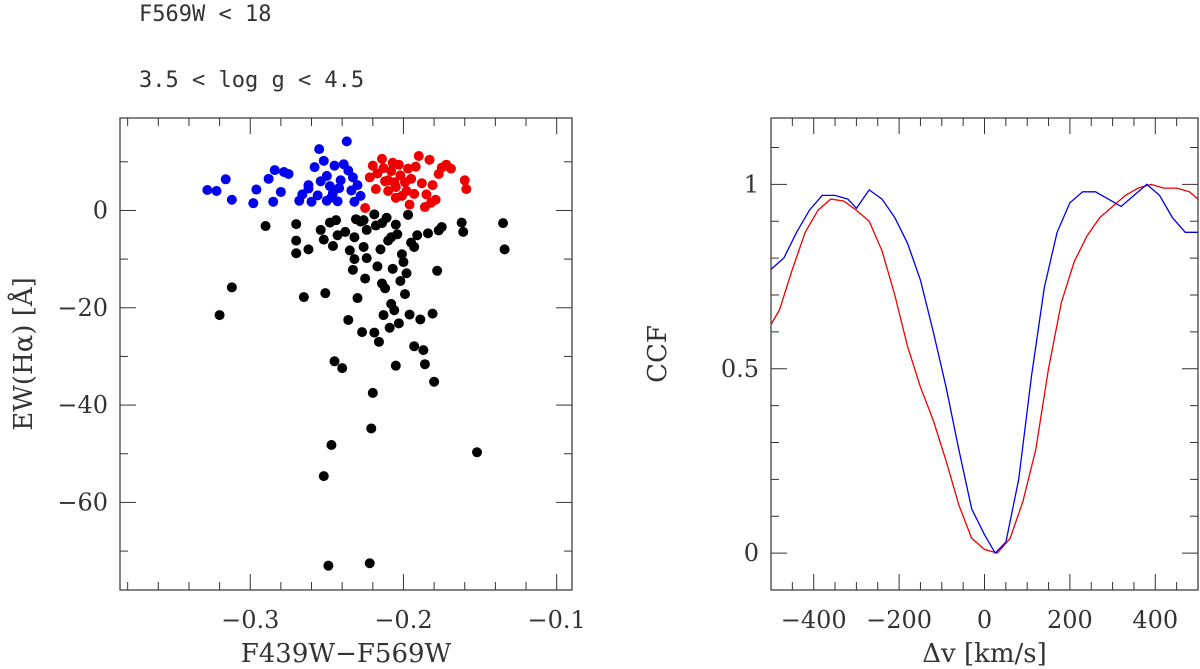  Describe the element at coordinates (1155, 620) in the screenshot. I see `x-tick-label: 400` at that location.